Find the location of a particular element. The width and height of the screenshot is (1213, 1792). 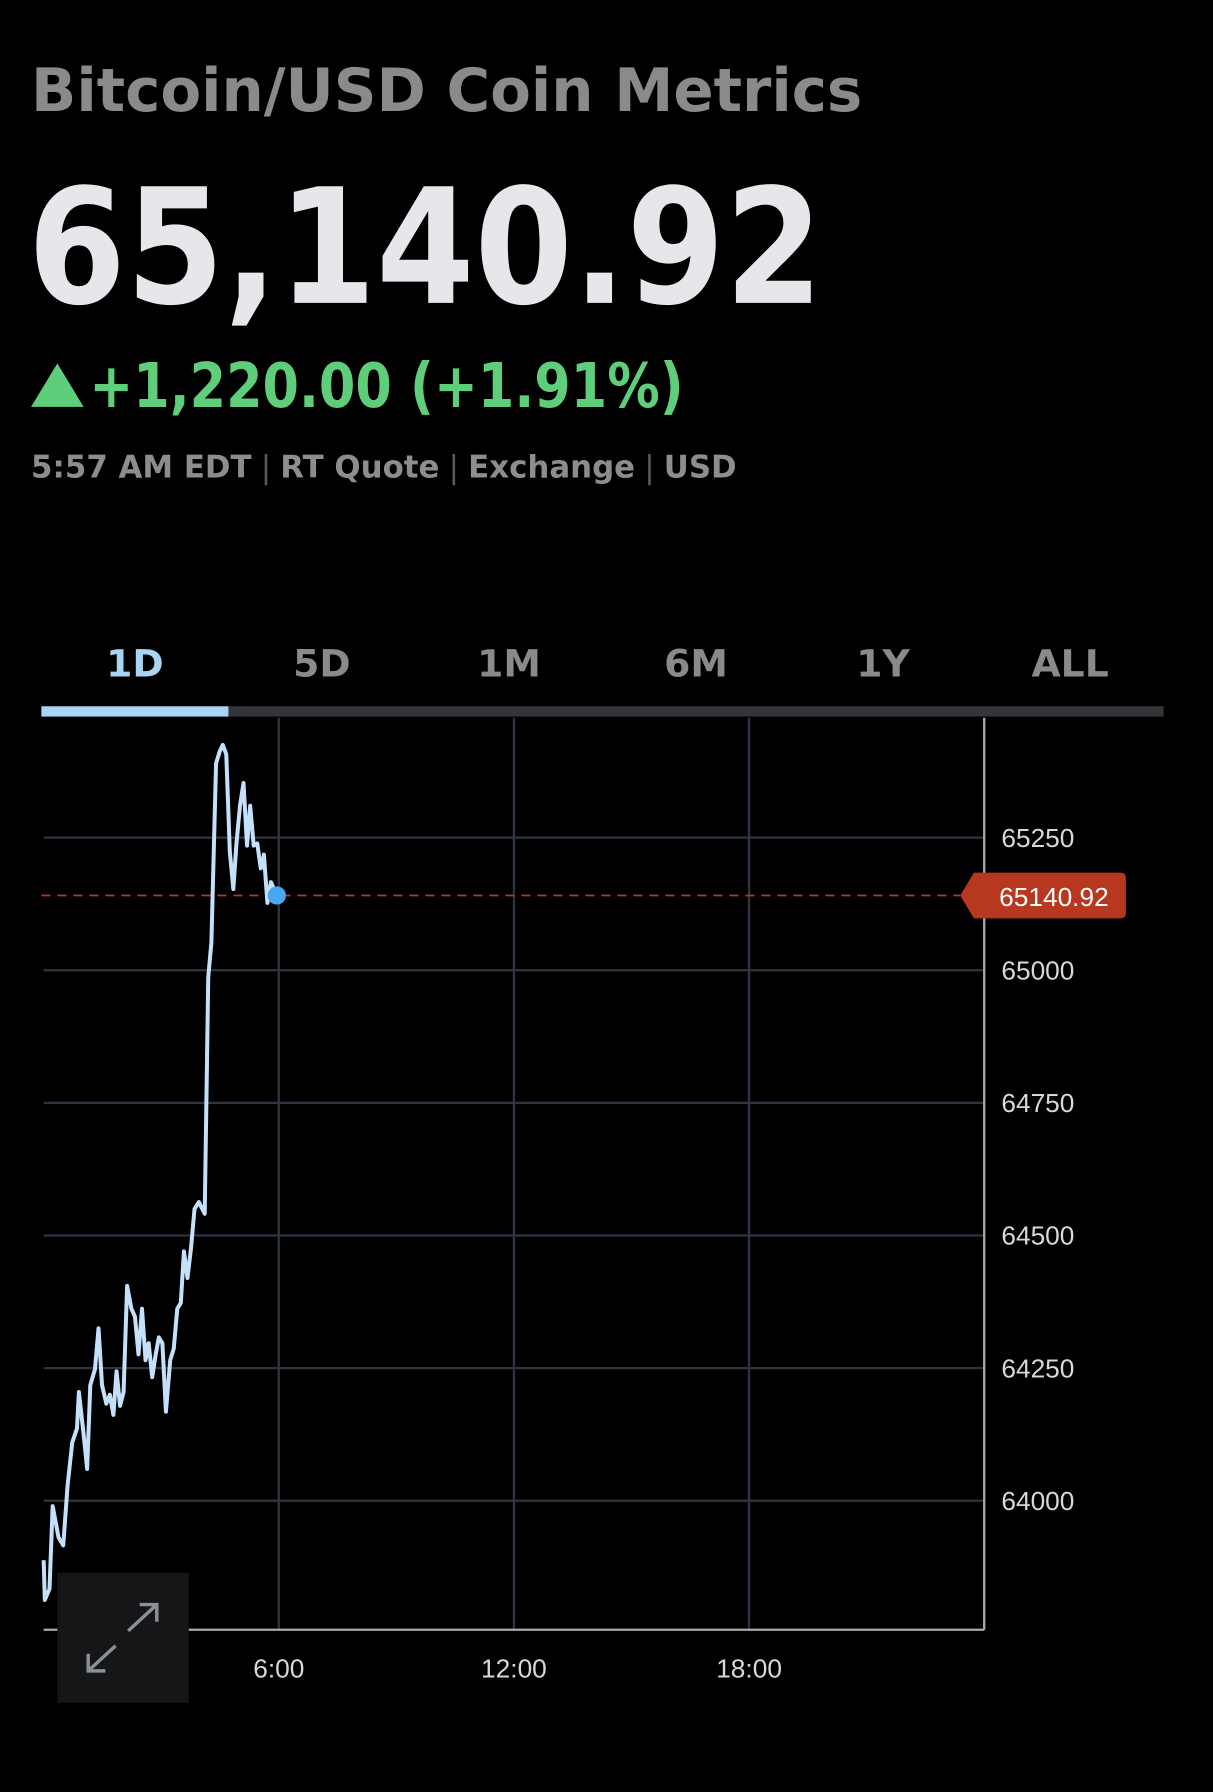

quote-item: Exchange is located at coordinates (551, 468).